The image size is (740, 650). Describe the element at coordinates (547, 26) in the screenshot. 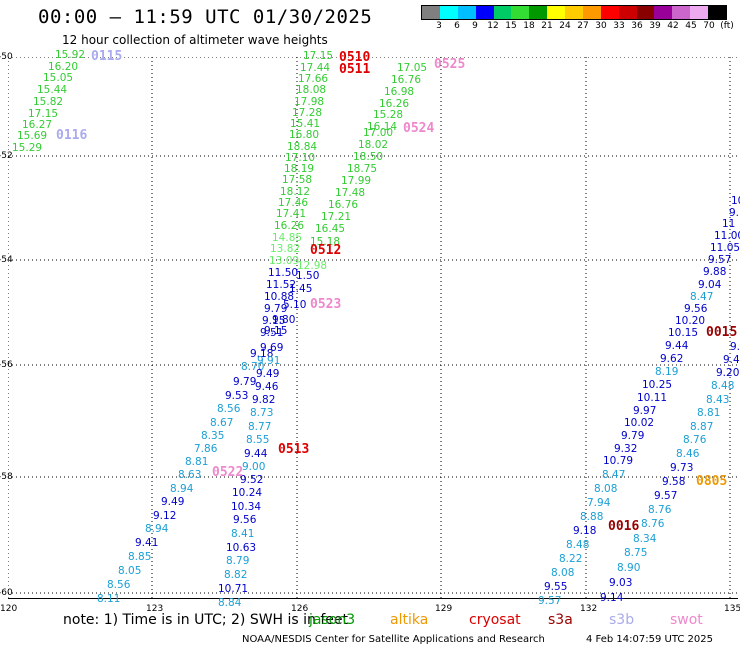

I see `colorbar-label: 21` at that location.